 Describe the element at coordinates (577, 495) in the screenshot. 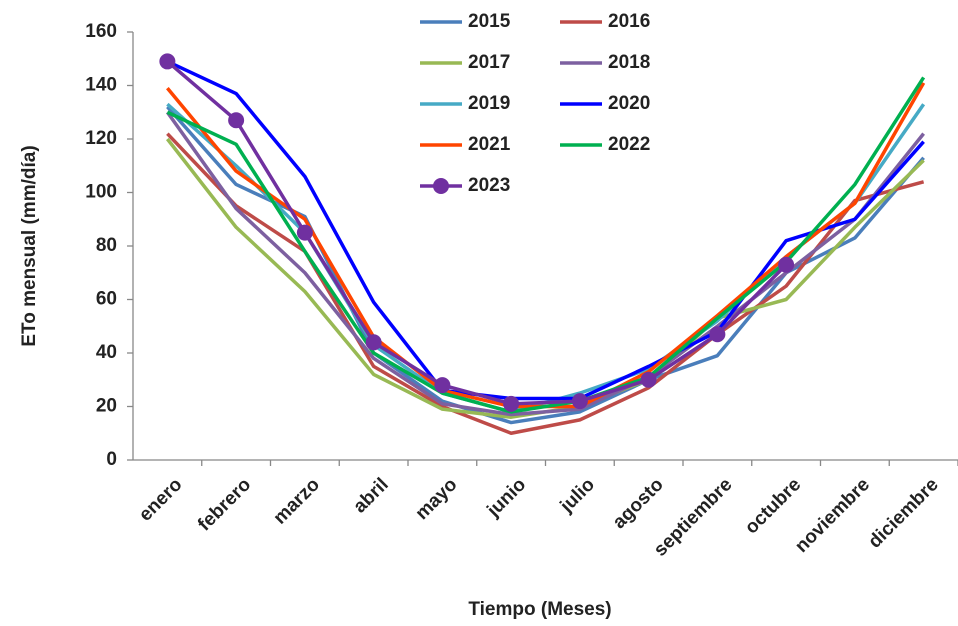

I see `x-tick-label: julio` at that location.